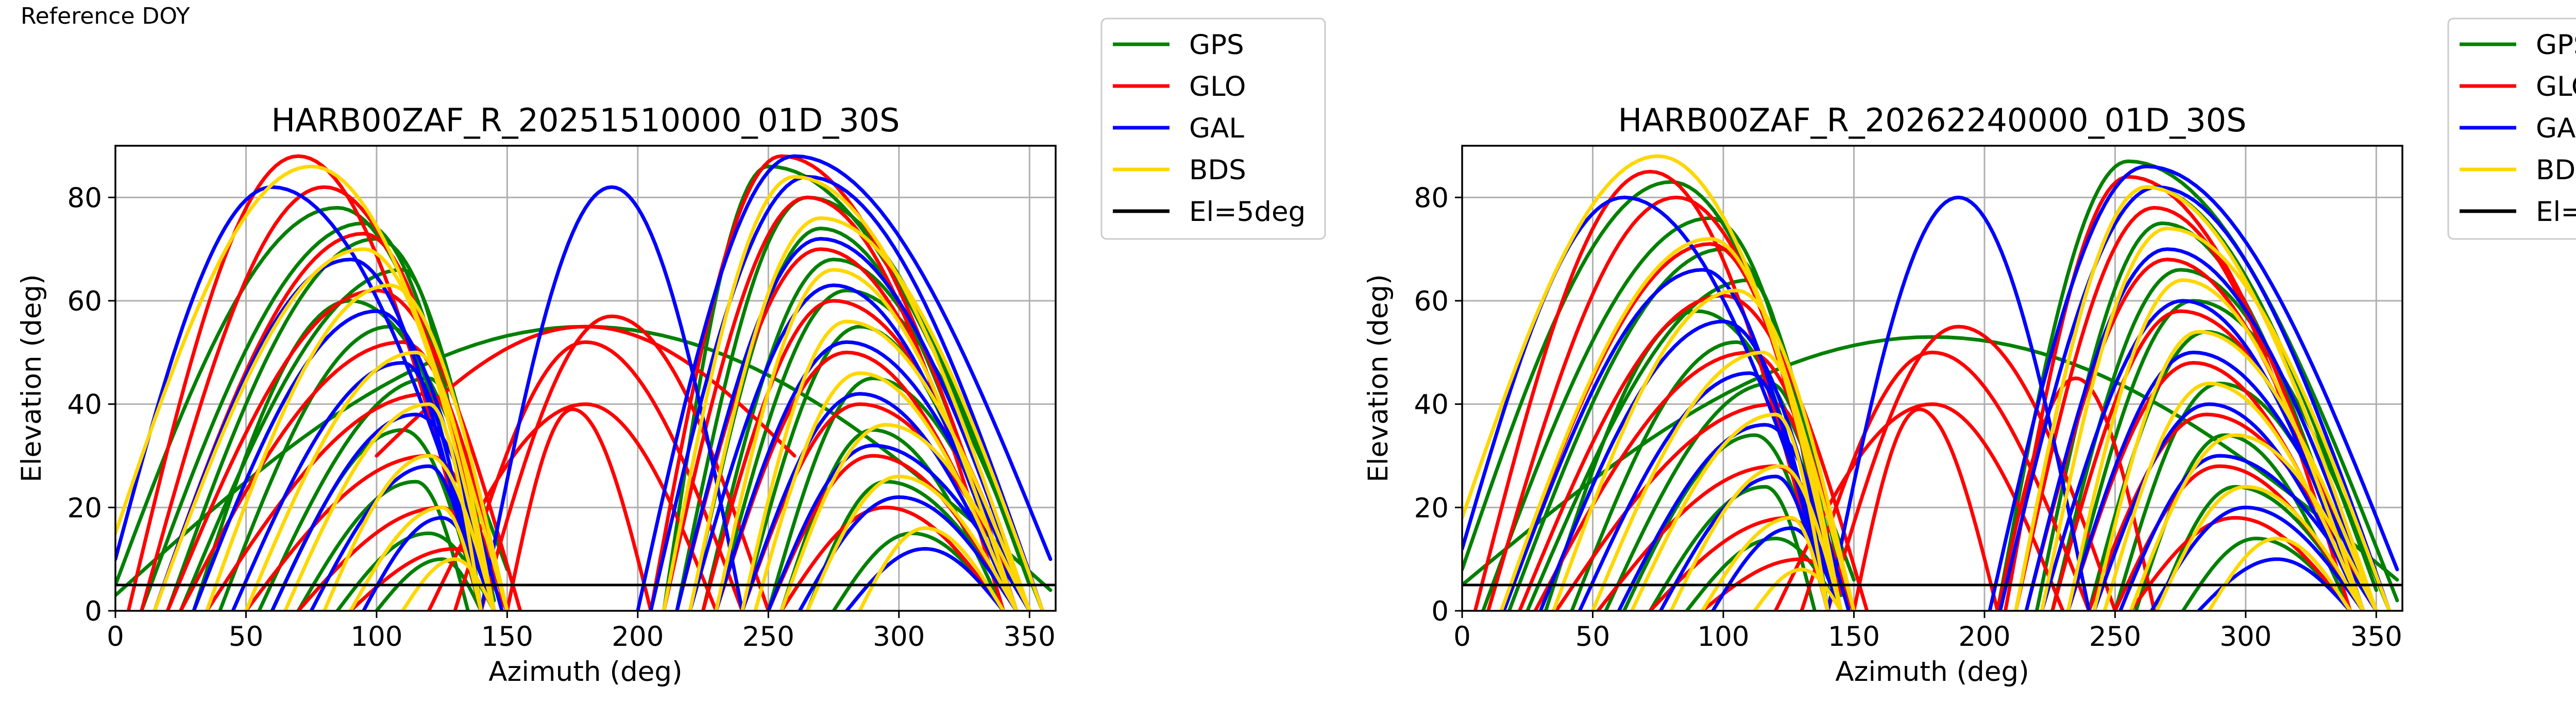  What do you see at coordinates (84, 198) in the screenshot?
I see `y-tick-label: 80` at bounding box center [84, 198].